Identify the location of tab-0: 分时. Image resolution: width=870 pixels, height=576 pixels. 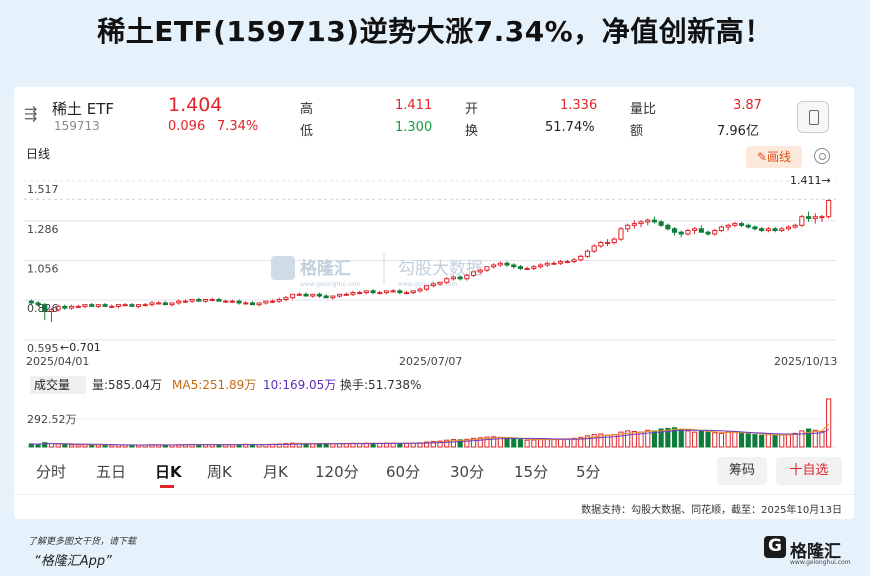
(51, 472).